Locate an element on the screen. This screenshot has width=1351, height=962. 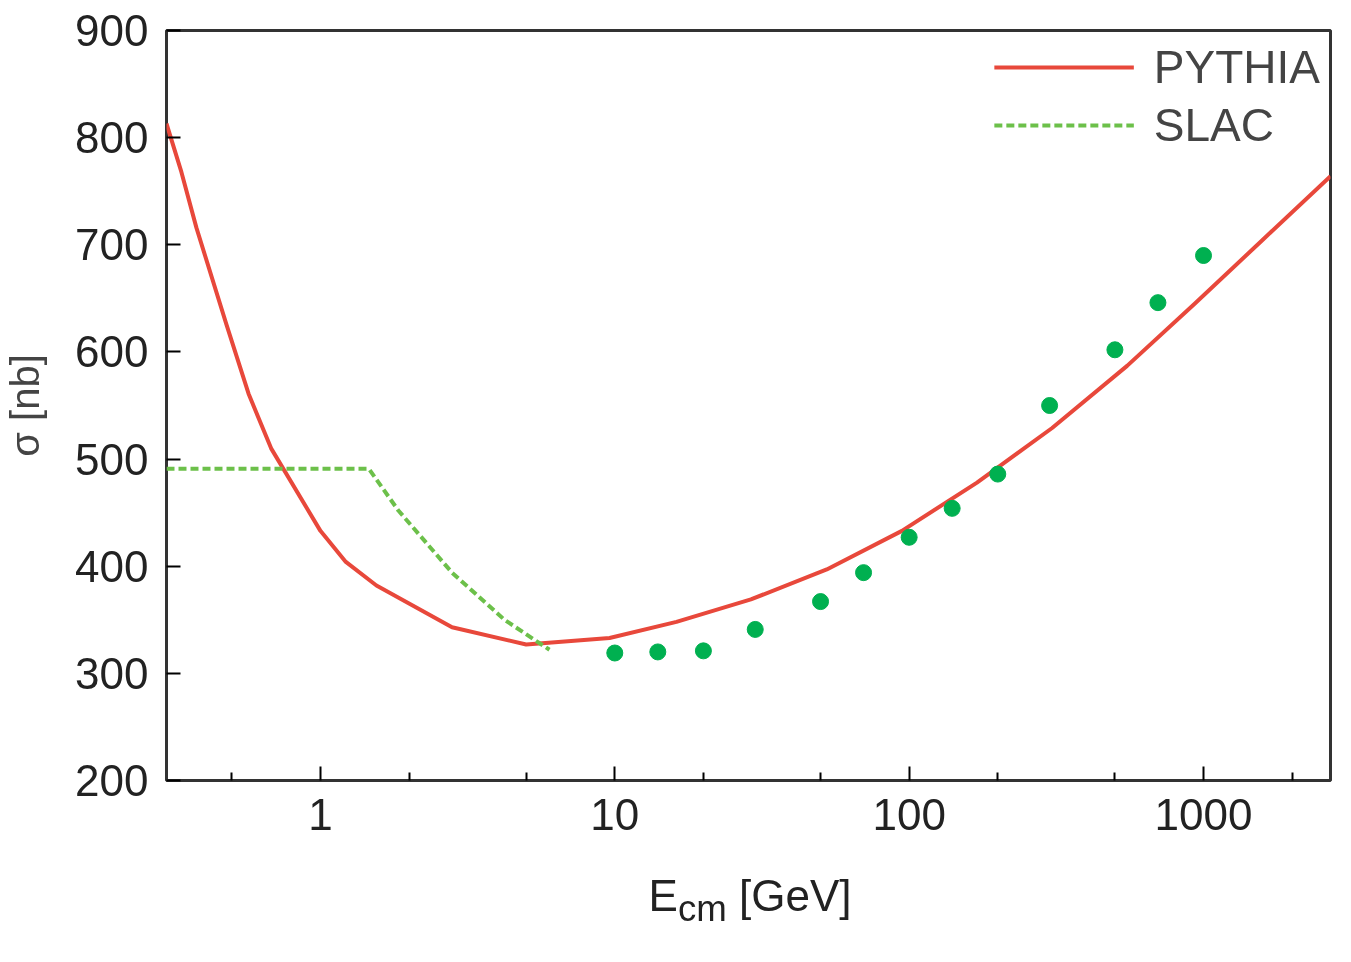
y-tick-label: 200 is located at coordinates (112, 780).